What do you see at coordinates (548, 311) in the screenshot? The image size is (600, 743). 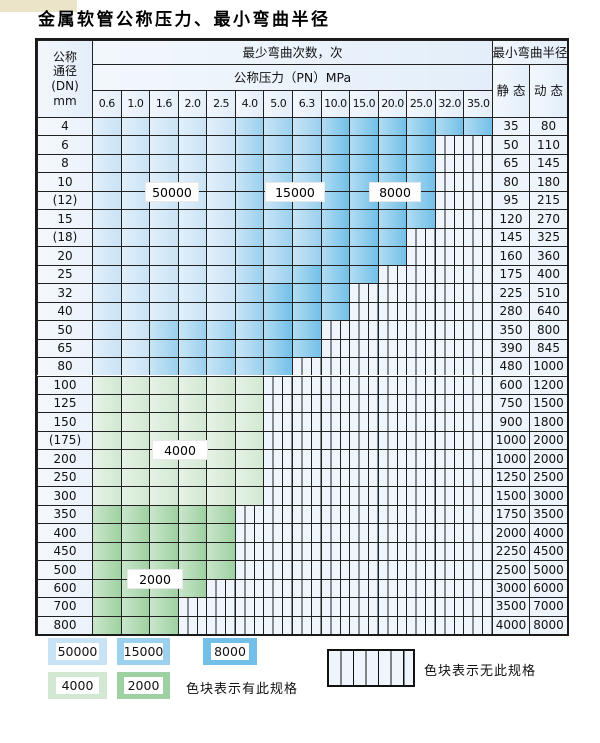 I see `dynamic-value-cell: 640` at bounding box center [548, 311].